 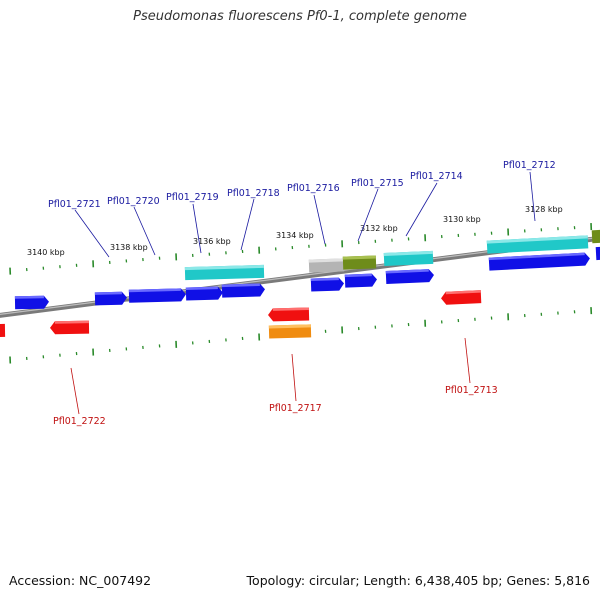 I want to click on gene-label-pfl01-2717: Pfl01_2717, so click(x=295, y=408).